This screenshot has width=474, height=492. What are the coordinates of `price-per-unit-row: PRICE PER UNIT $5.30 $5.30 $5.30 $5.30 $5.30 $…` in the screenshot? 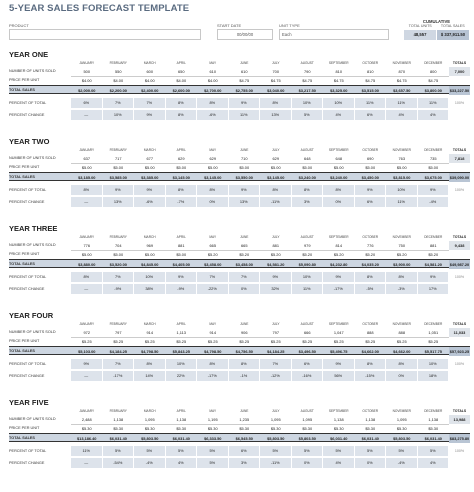 It's located at (239, 429).